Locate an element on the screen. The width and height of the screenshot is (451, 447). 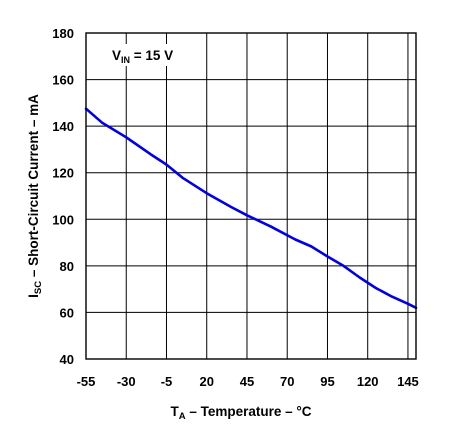
annotation-sub: IN is located at coordinates (125, 60).